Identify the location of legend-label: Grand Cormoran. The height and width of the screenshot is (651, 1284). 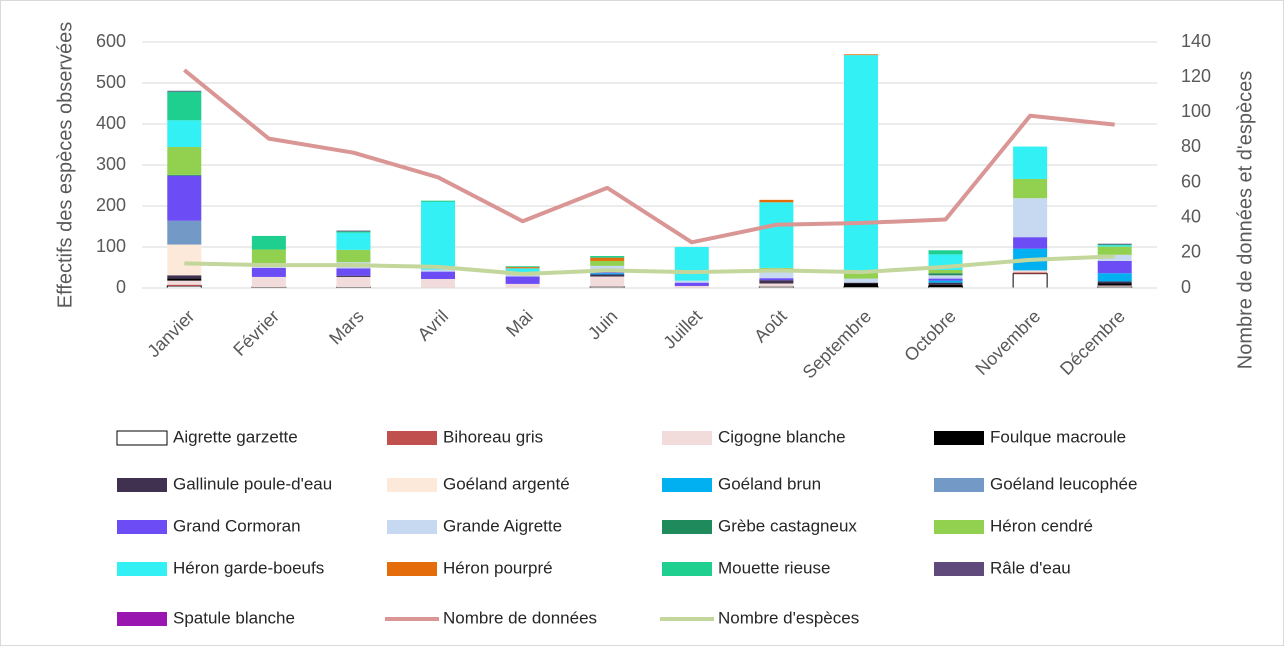
(237, 525).